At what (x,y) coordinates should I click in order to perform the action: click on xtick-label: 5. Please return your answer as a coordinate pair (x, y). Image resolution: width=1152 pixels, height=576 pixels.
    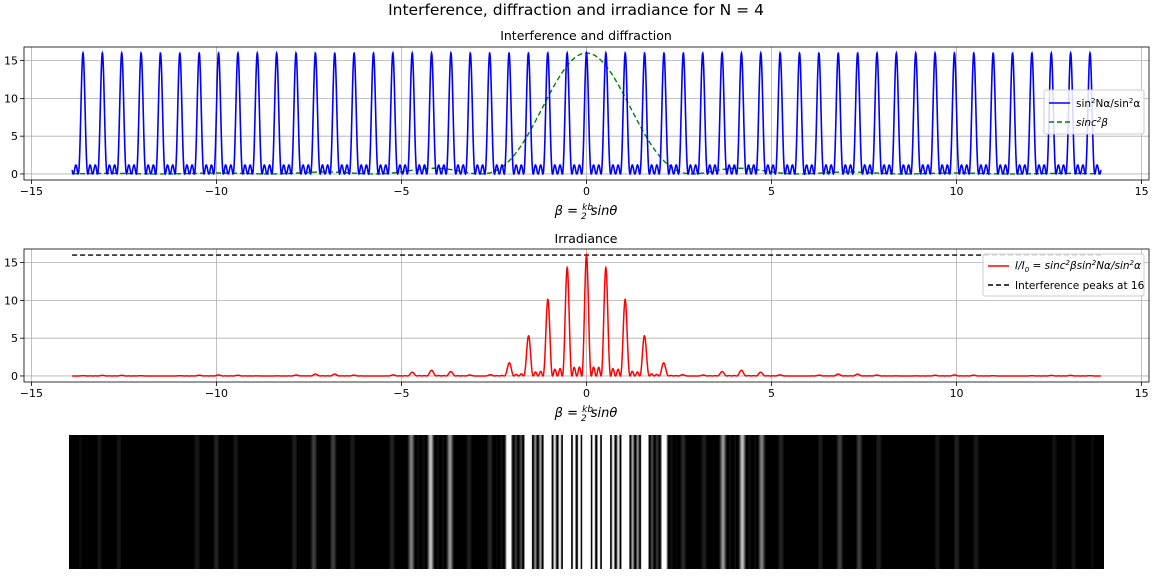
    Looking at the image, I should click on (771, 393).